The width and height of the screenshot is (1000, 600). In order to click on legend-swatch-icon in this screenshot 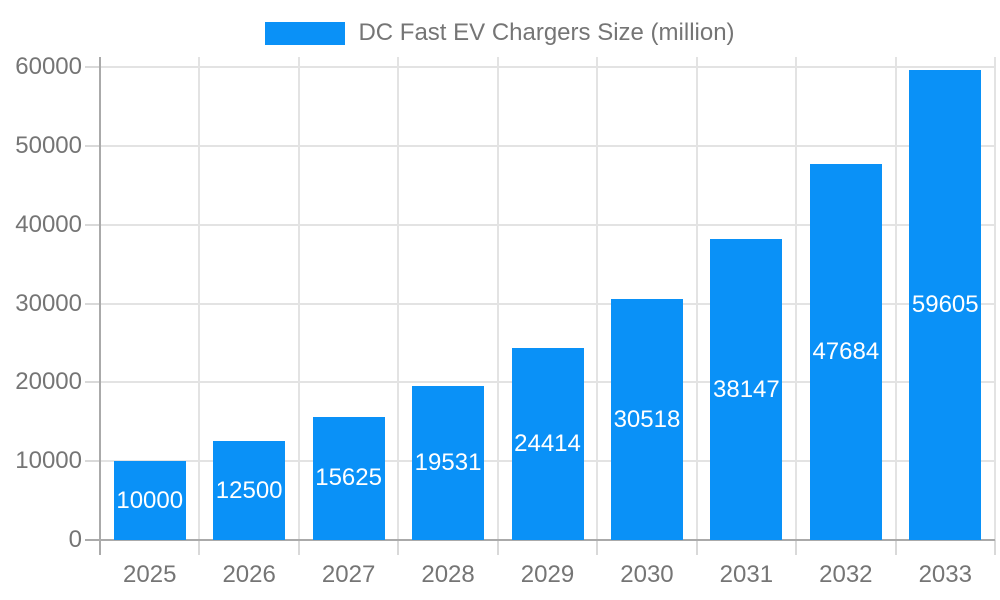, I will do `click(305, 33)`.